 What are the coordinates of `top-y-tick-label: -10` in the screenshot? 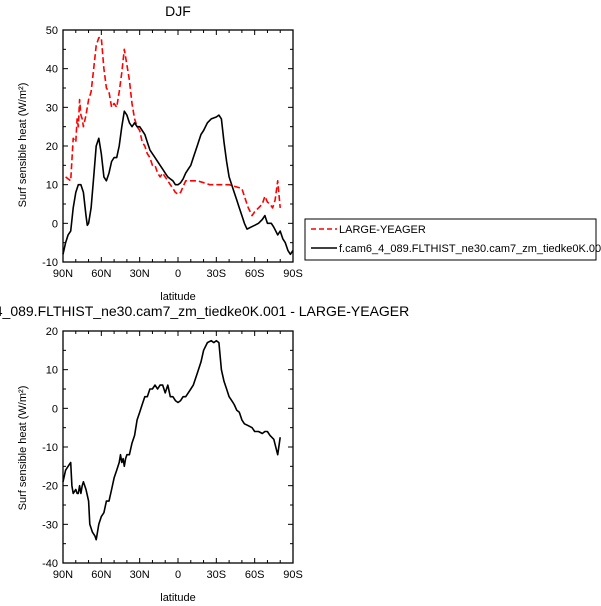 It's located at (50, 263).